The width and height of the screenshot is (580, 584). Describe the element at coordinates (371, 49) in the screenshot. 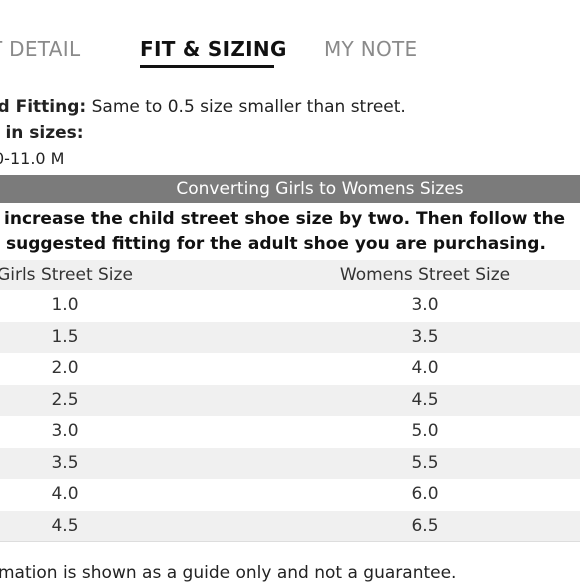

I see `tab-my-note: MY NOTE` at that location.